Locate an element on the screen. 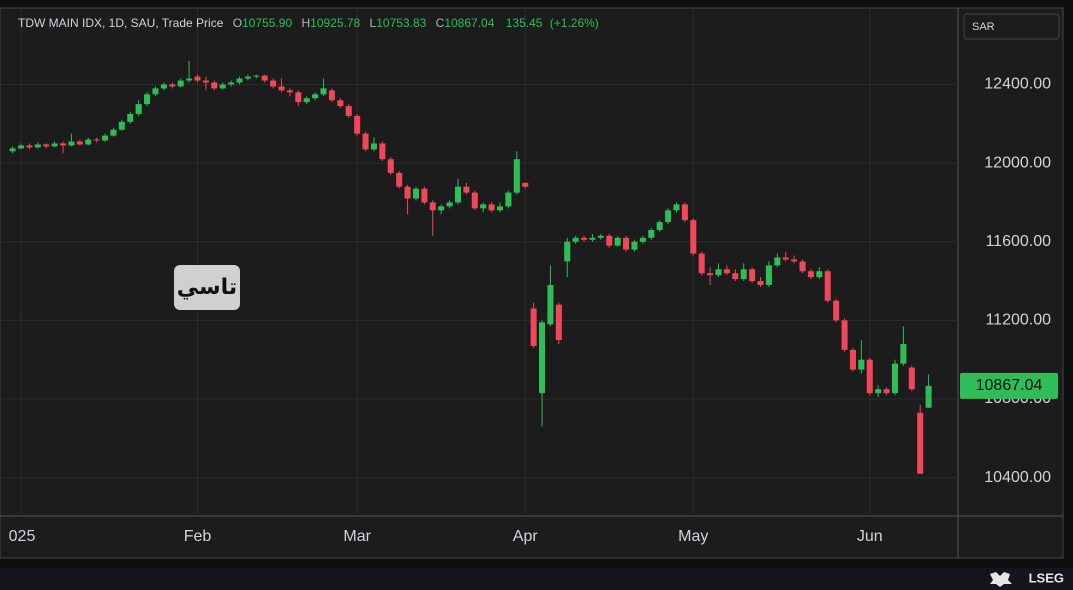 The image size is (1073, 590). change: 135.45 is located at coordinates (524, 23).